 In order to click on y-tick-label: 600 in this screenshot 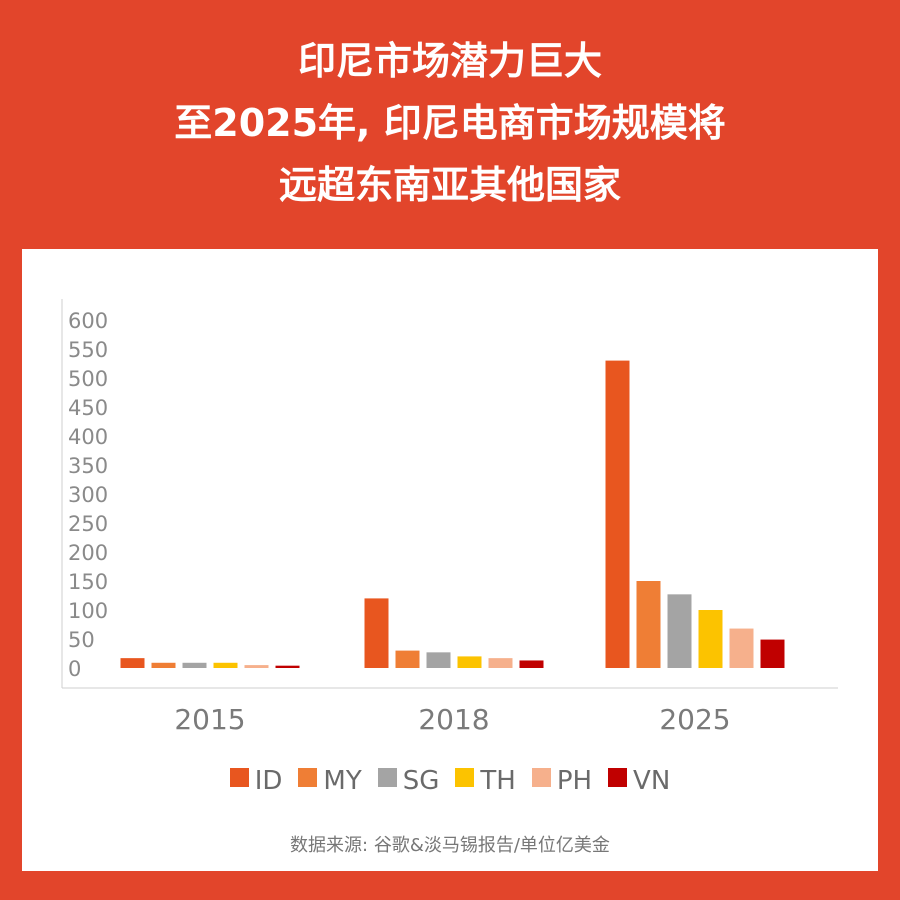, I will do `click(88, 321)`.